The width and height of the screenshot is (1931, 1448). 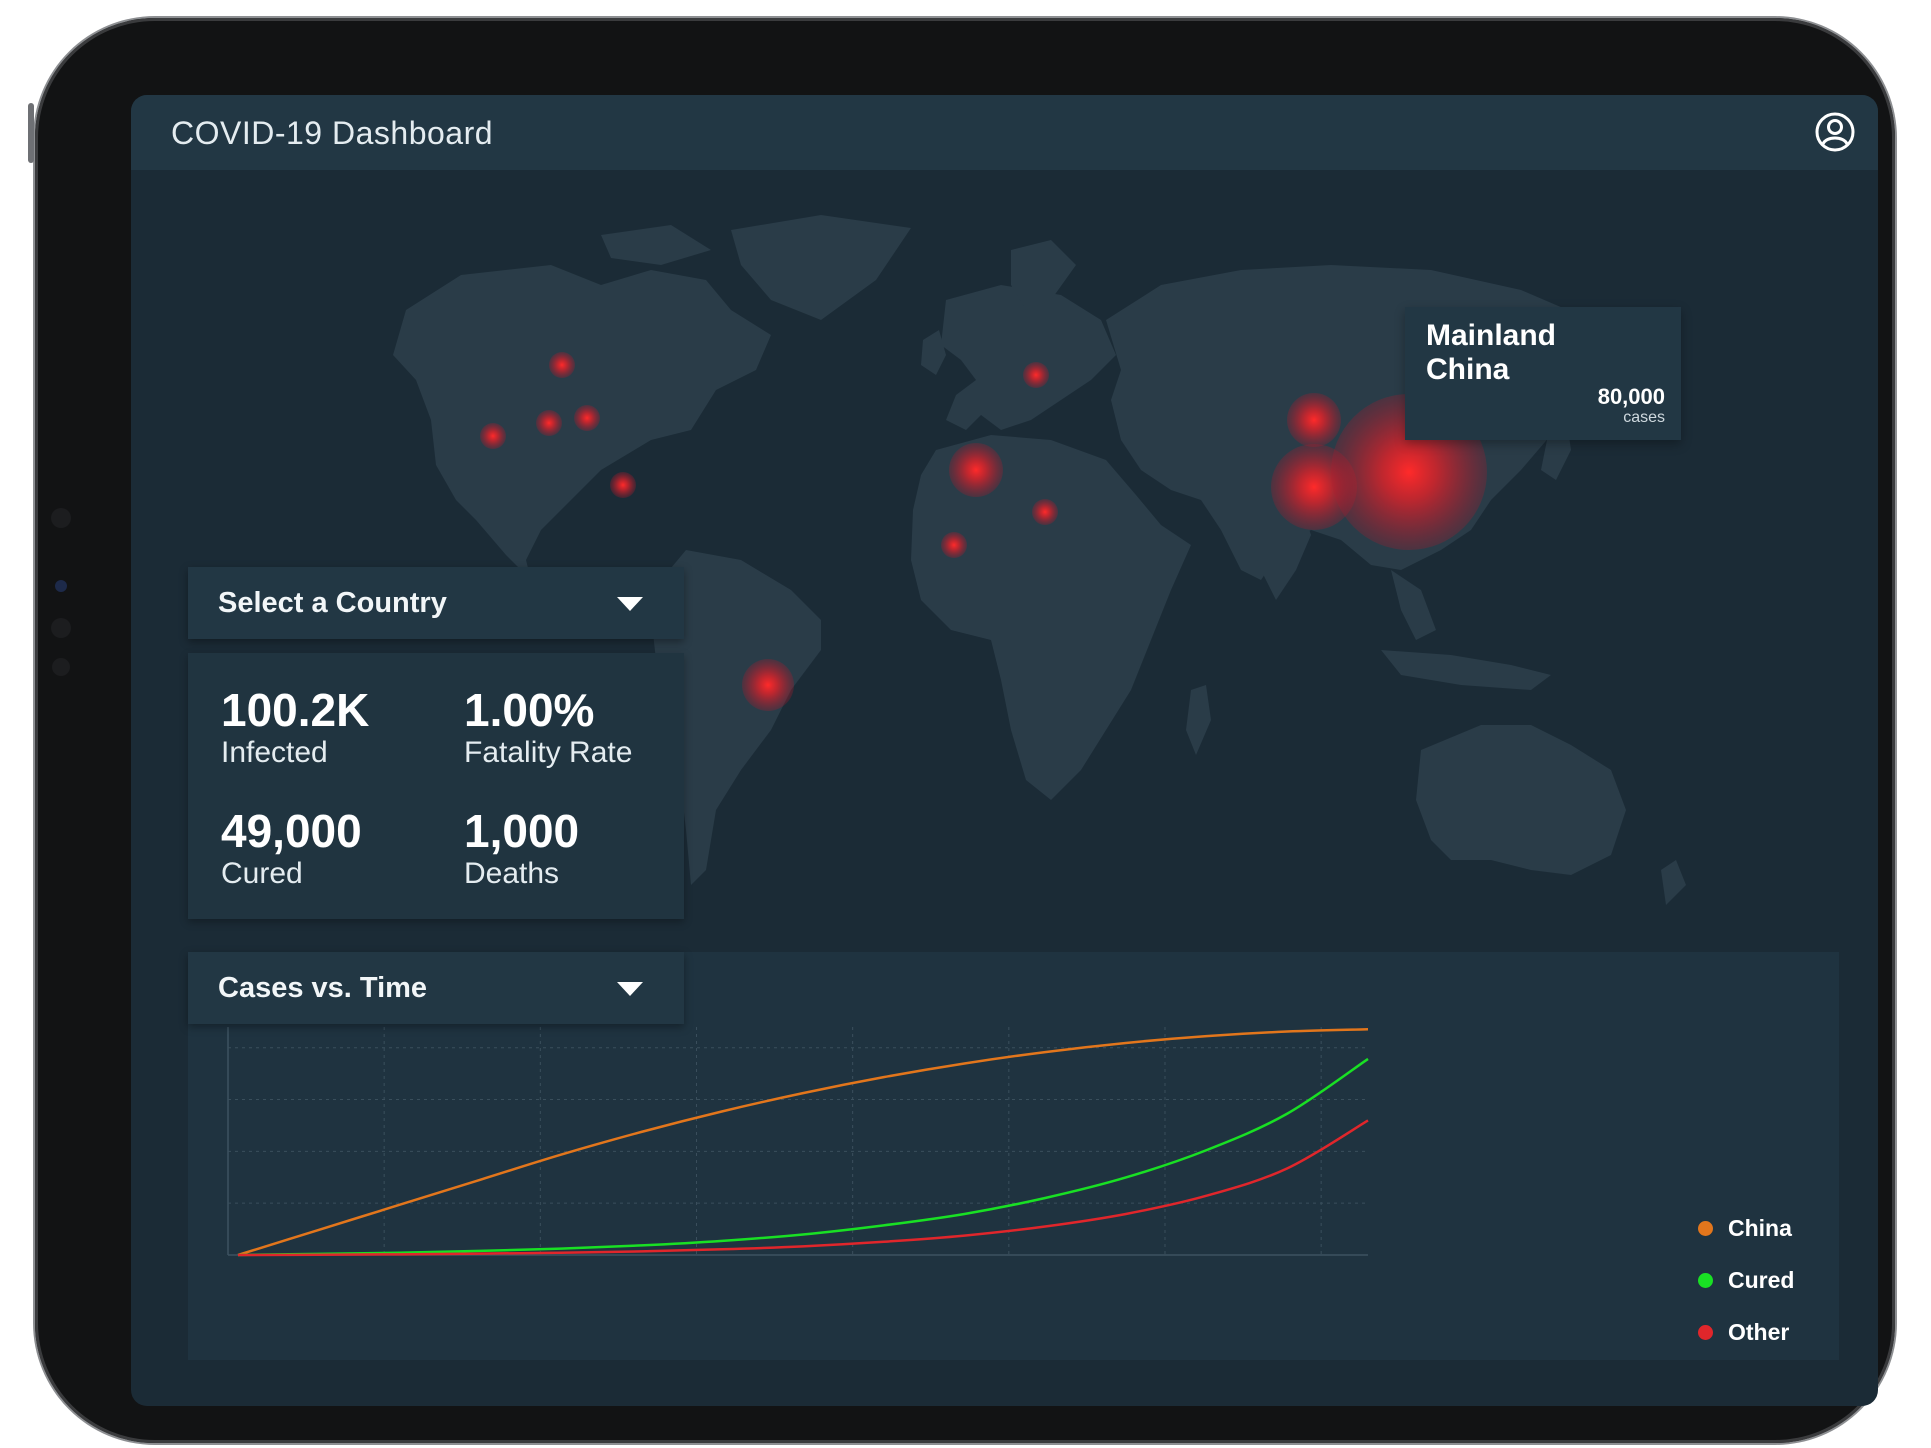 I want to click on series-line-other, so click(x=803, y=1188).